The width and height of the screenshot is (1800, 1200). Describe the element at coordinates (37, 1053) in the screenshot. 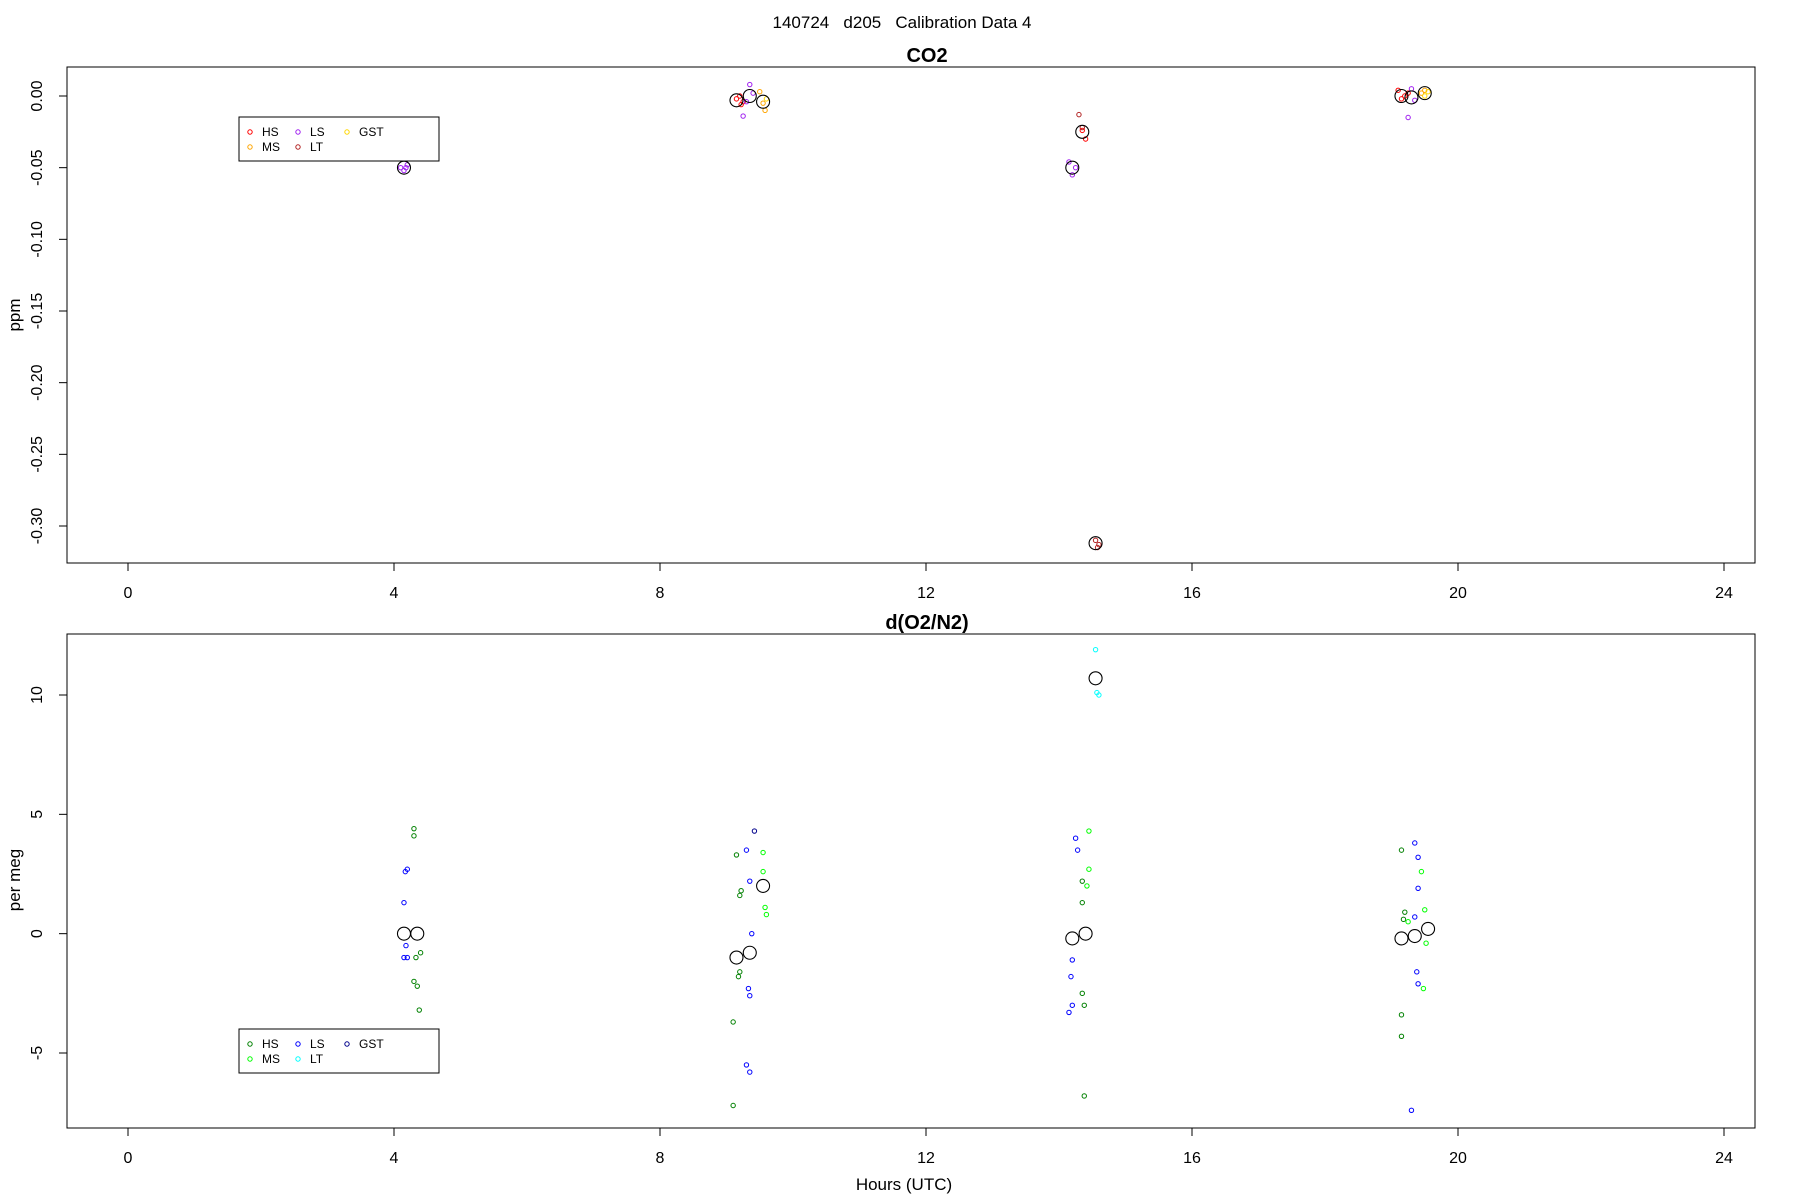

I see `o2n2-y-tick-label: -5` at that location.